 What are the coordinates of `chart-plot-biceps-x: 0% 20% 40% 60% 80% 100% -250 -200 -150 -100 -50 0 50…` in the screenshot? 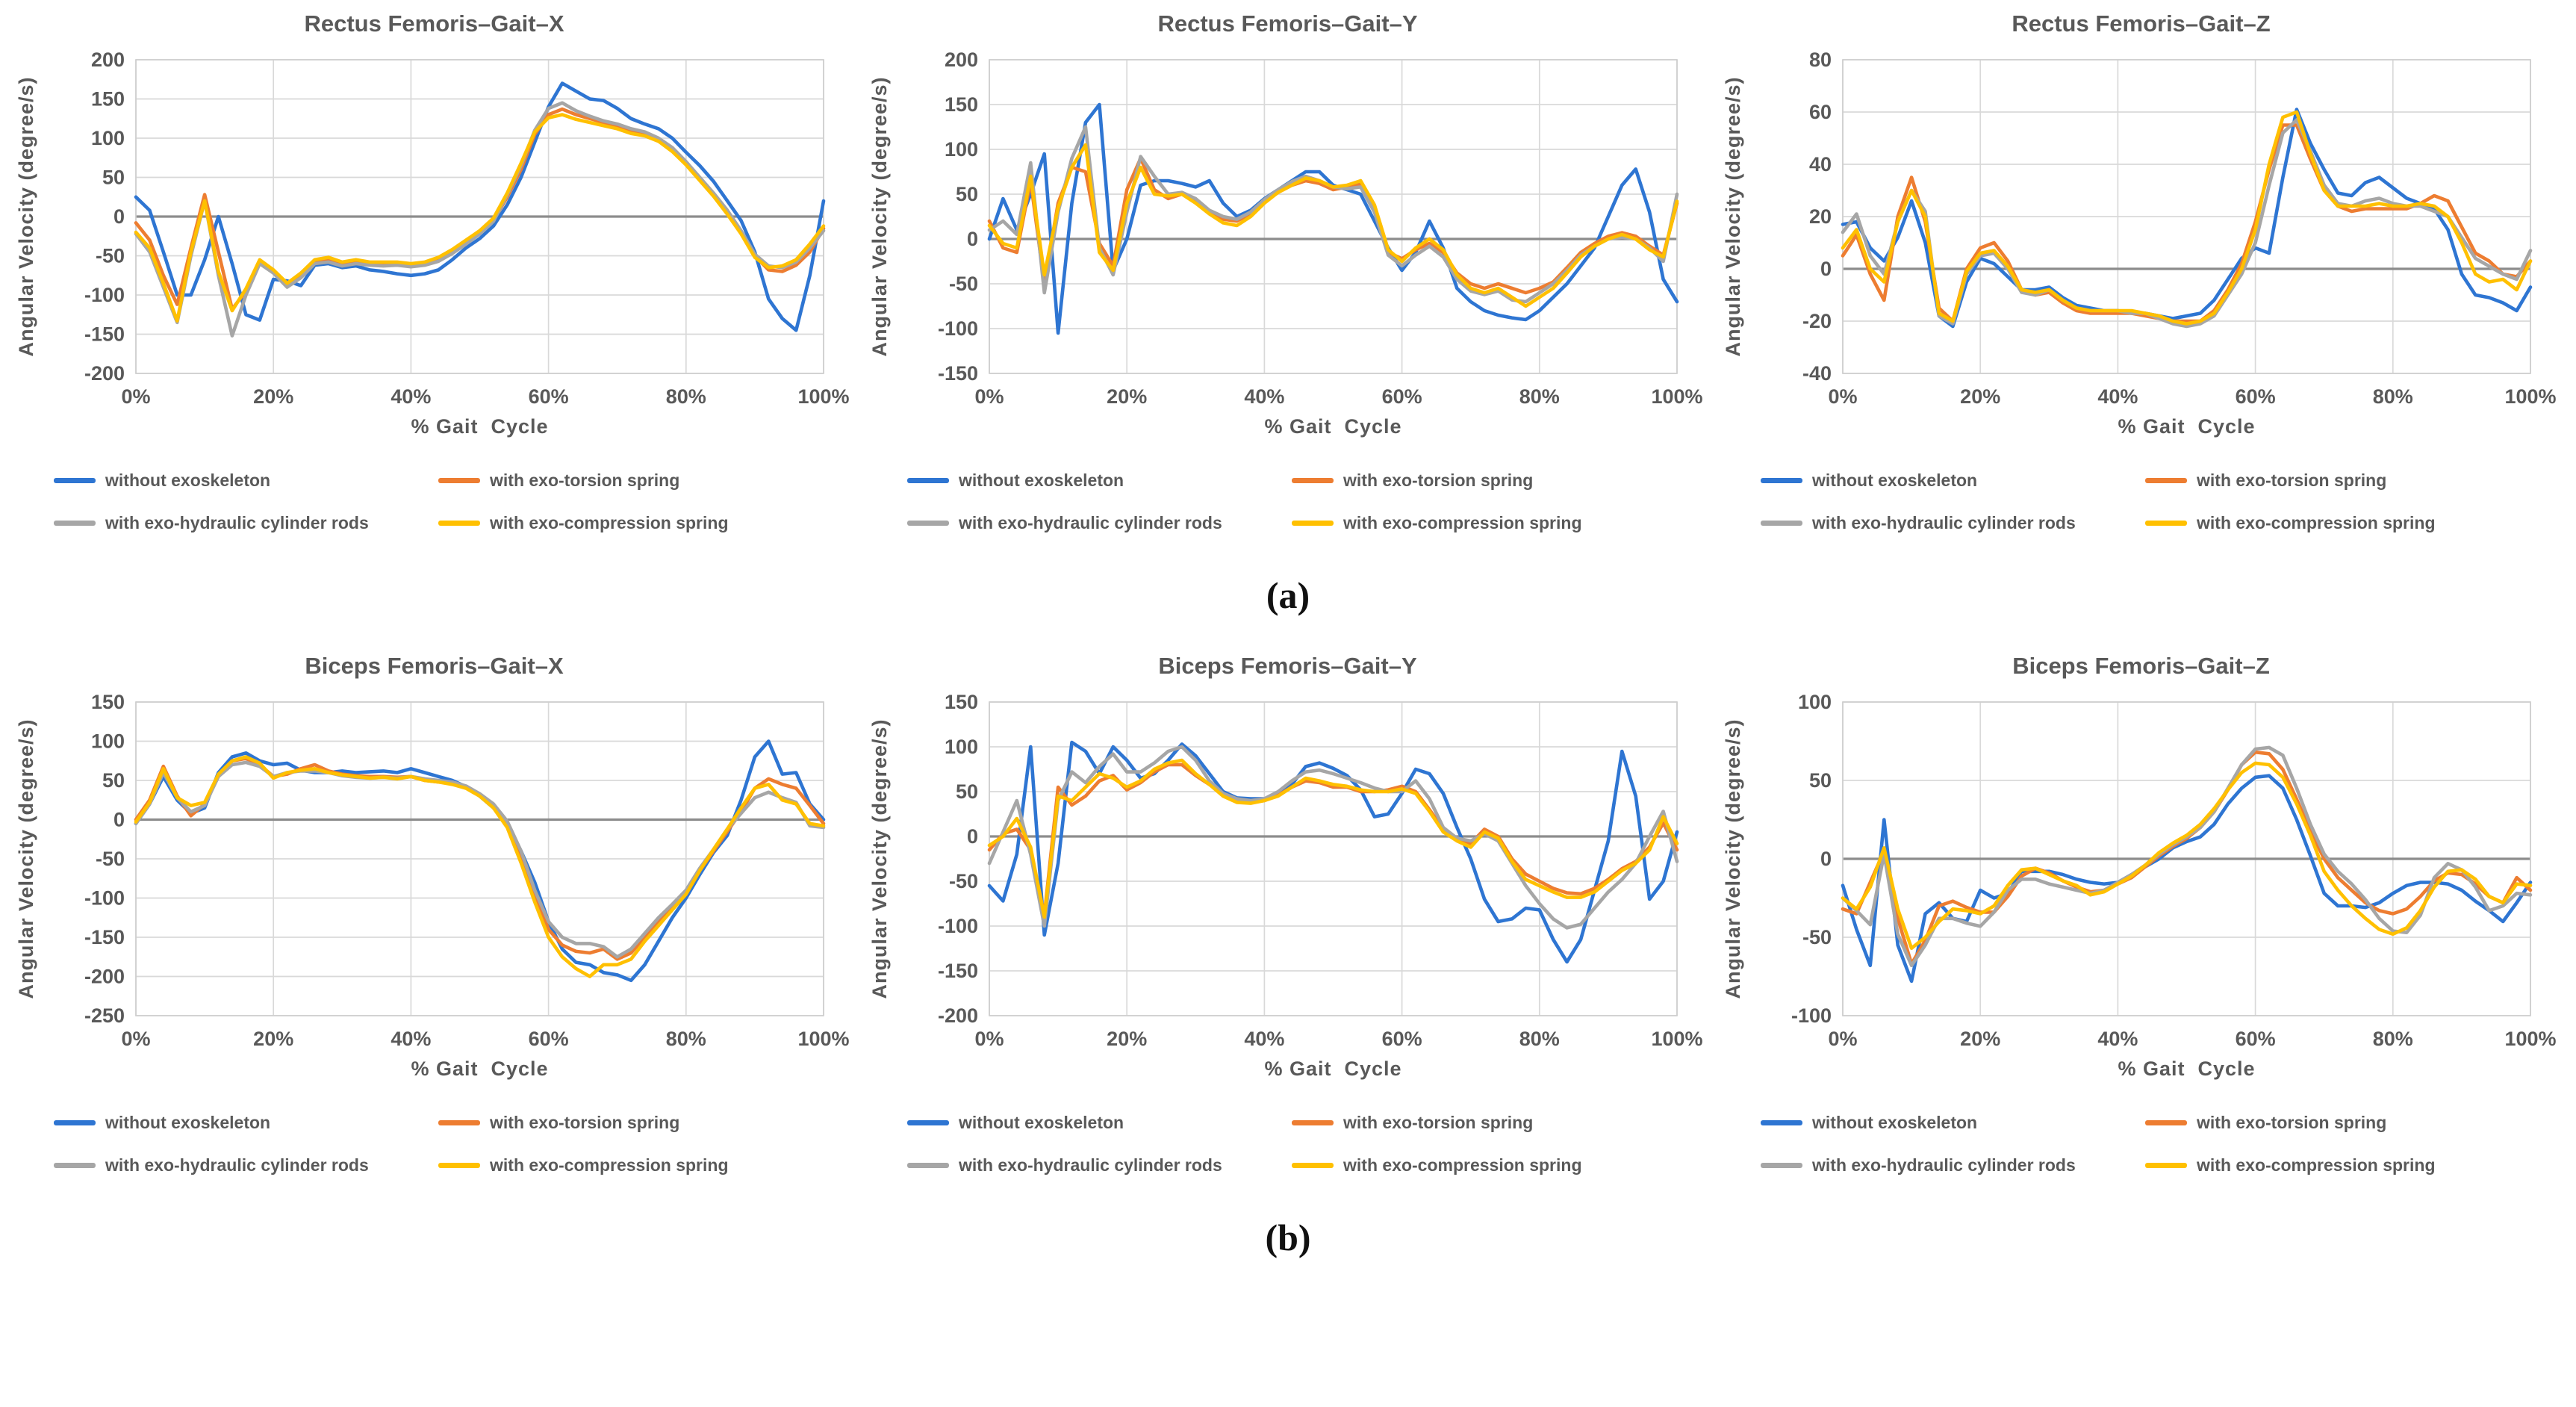 It's located at (432, 885).